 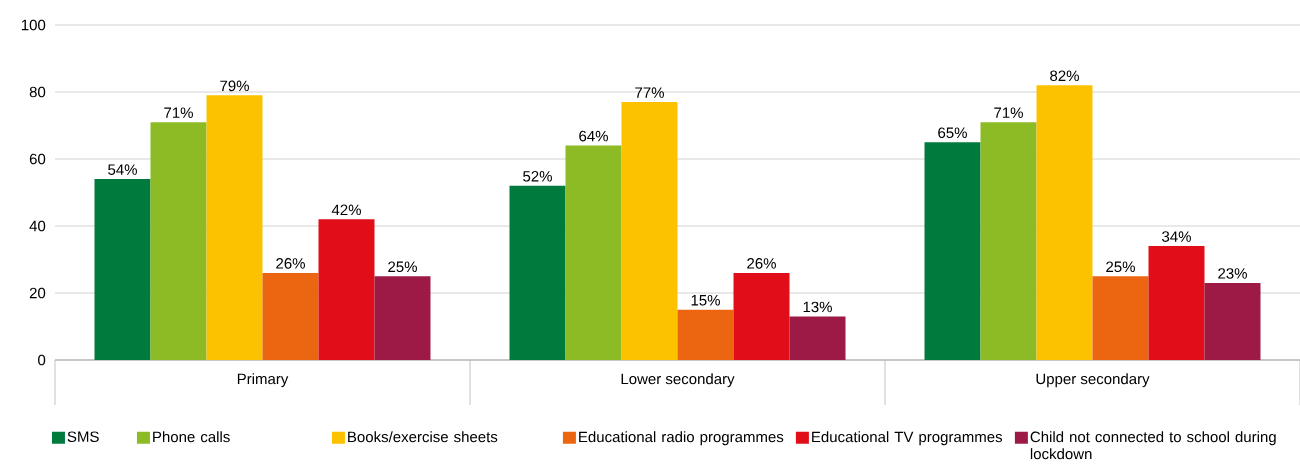 I want to click on y-tick-label: 80, so click(x=37, y=92).